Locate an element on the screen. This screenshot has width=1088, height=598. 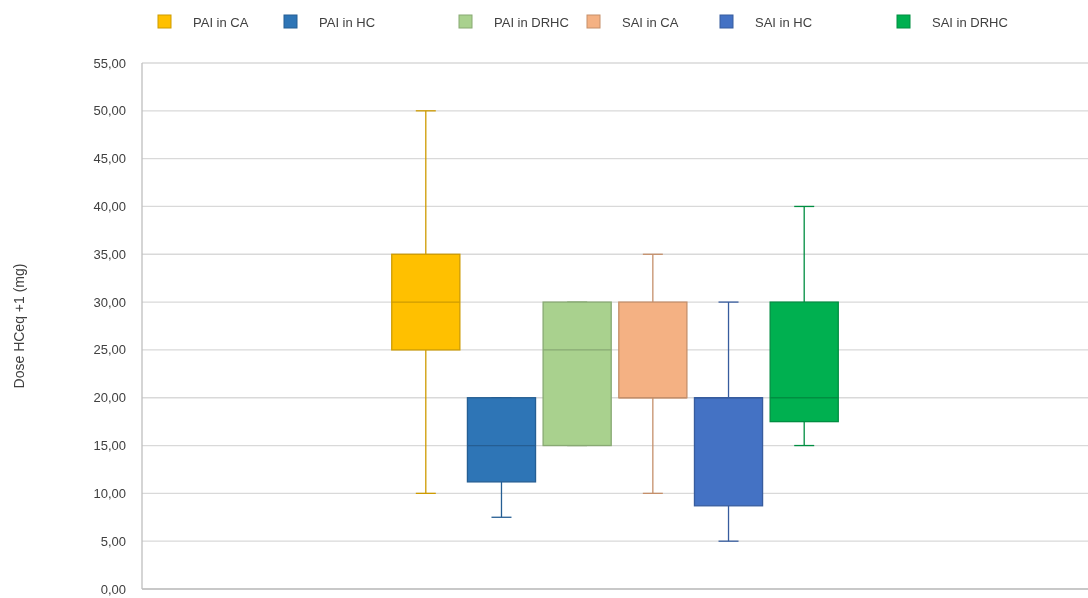
y-tick-label: 10,00 is located at coordinates (109, 493).